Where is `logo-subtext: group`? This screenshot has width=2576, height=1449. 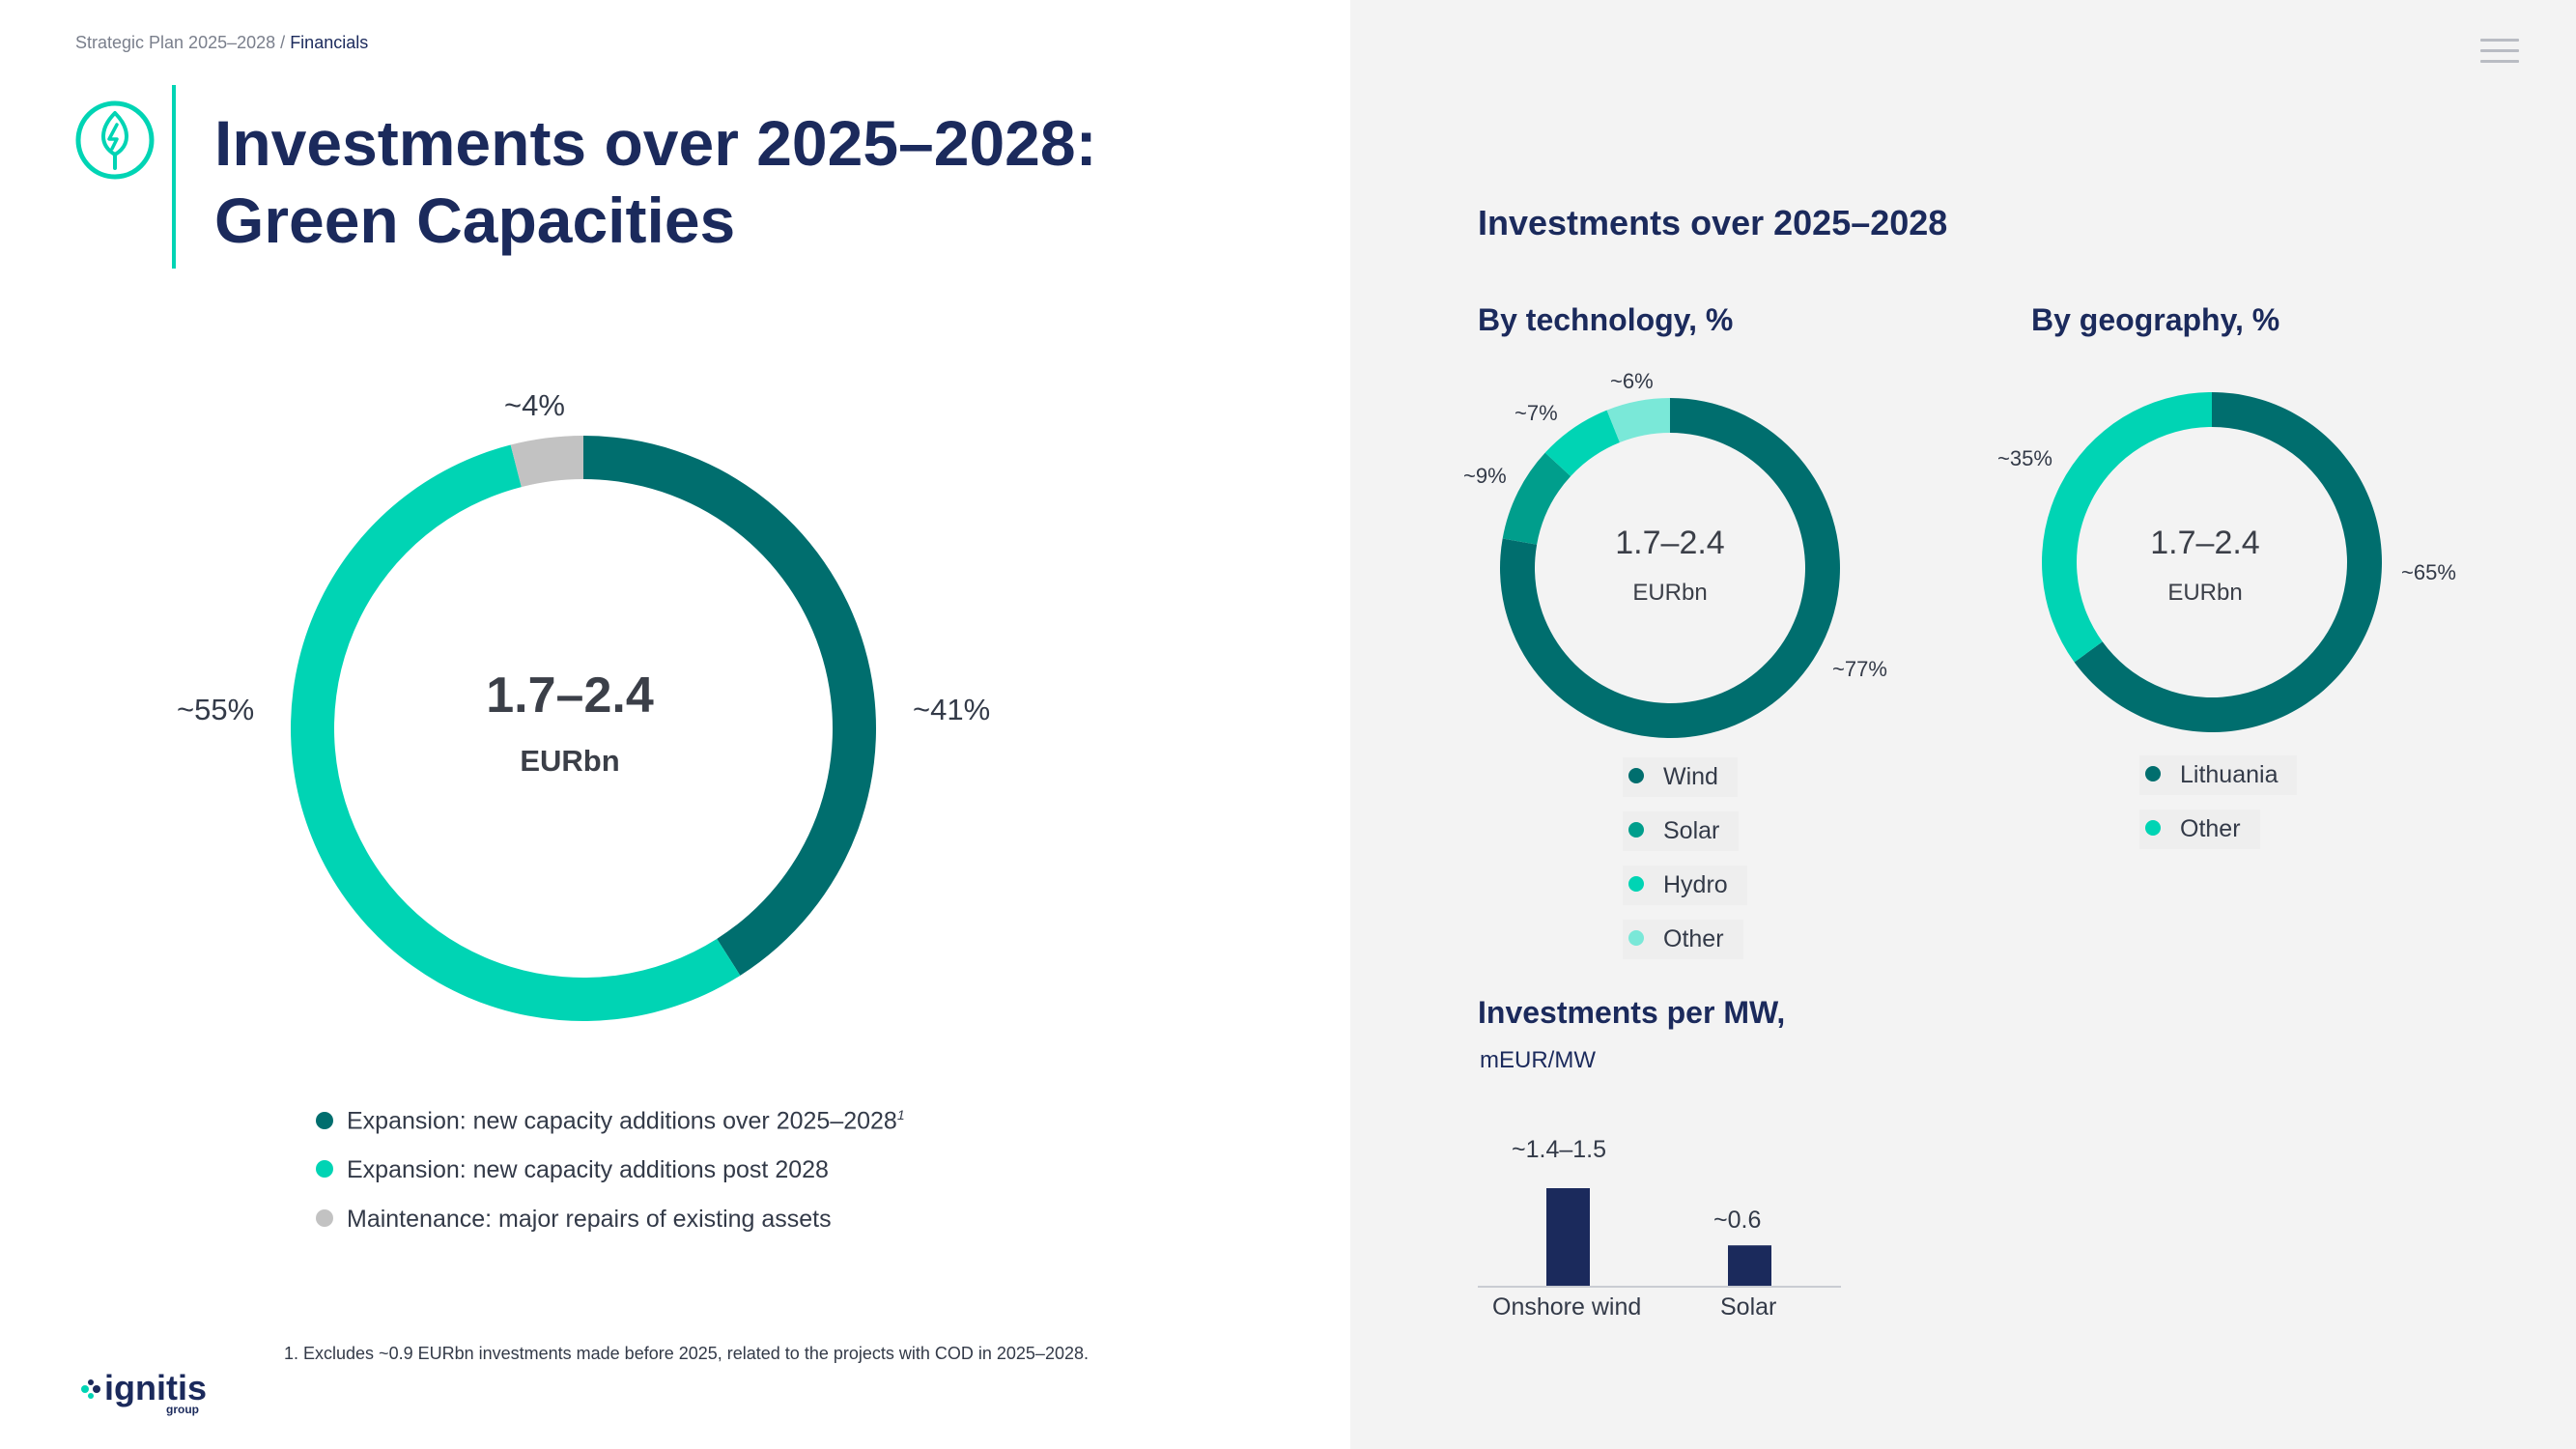
logo-subtext: group is located at coordinates (182, 1409).